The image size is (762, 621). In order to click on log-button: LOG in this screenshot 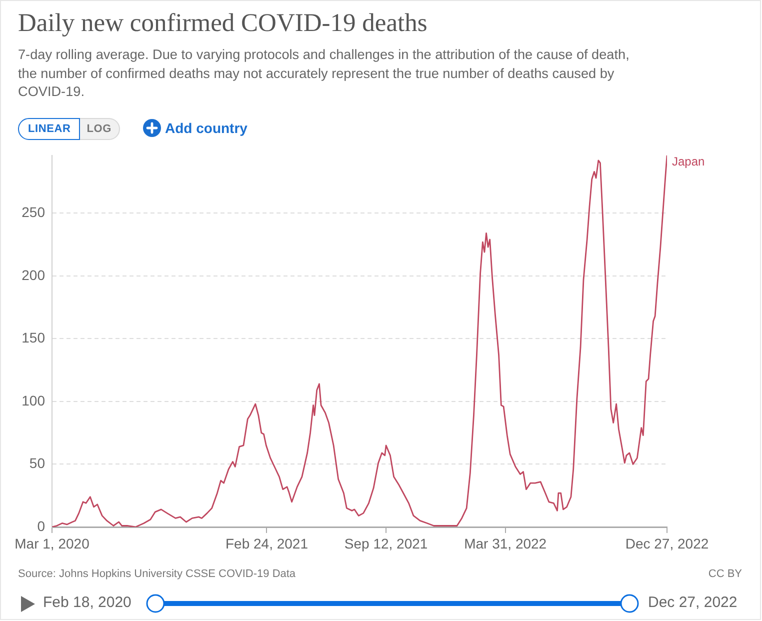, I will do `click(100, 129)`.